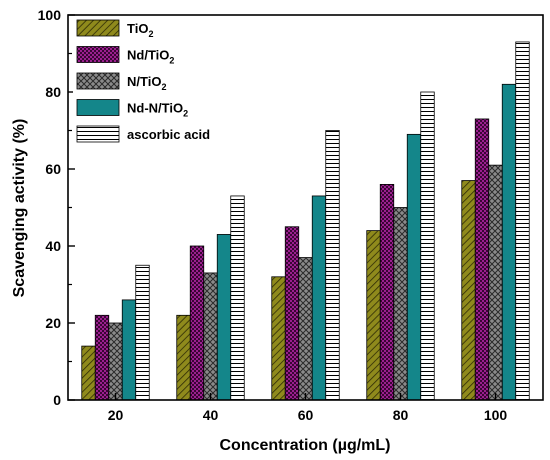 Image resolution: width=550 pixels, height=460 pixels. I want to click on y-tick-label: 20, so click(53, 323).